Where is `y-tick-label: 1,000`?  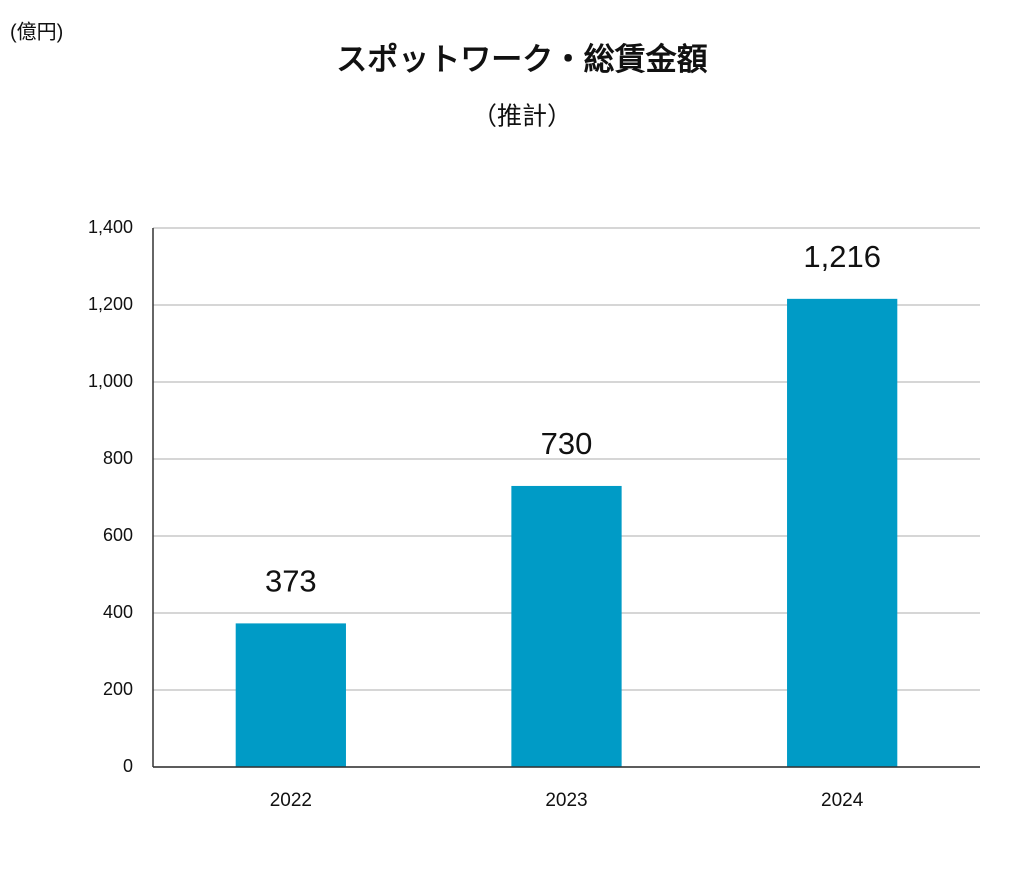
y-tick-label: 1,000 is located at coordinates (110, 381).